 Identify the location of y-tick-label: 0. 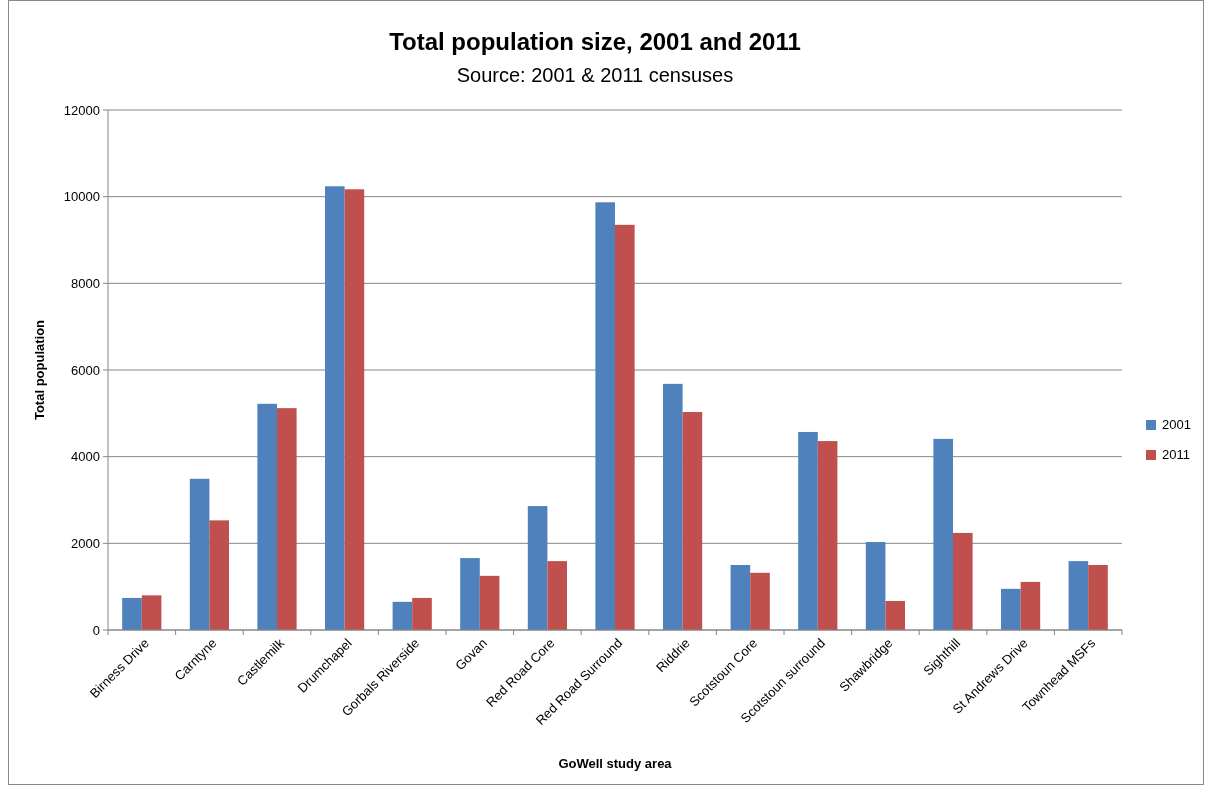
(96, 630).